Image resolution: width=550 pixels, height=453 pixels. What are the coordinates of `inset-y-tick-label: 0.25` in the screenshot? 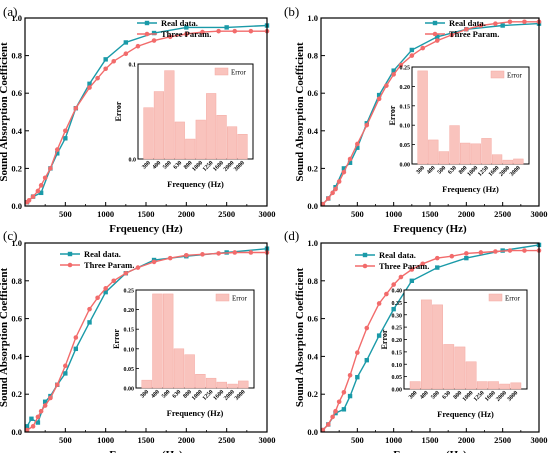 It's located at (397, 329).